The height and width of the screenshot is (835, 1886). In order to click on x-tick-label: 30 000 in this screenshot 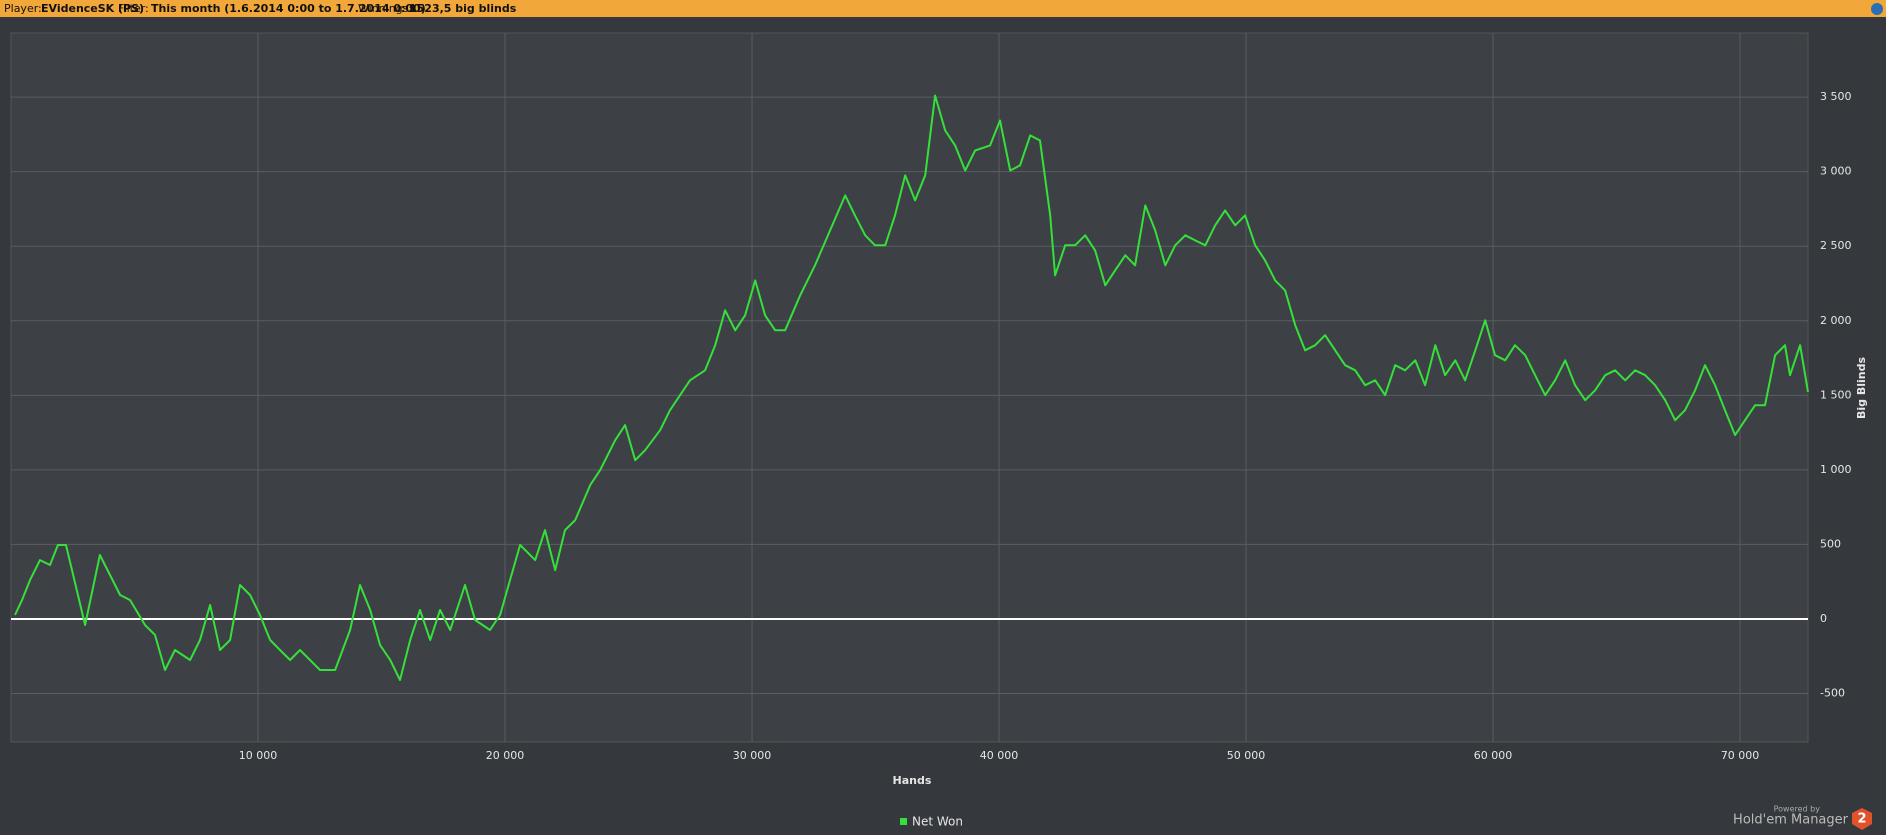, I will do `click(752, 755)`.